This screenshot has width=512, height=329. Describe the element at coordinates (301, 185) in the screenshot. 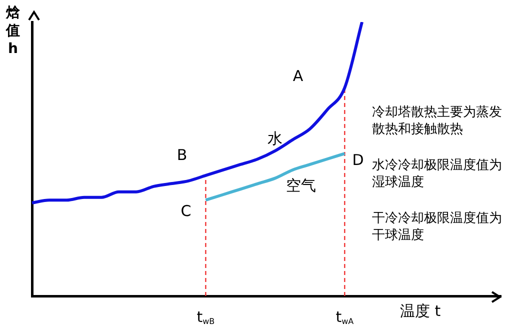

I see `series-label: 空气` at that location.